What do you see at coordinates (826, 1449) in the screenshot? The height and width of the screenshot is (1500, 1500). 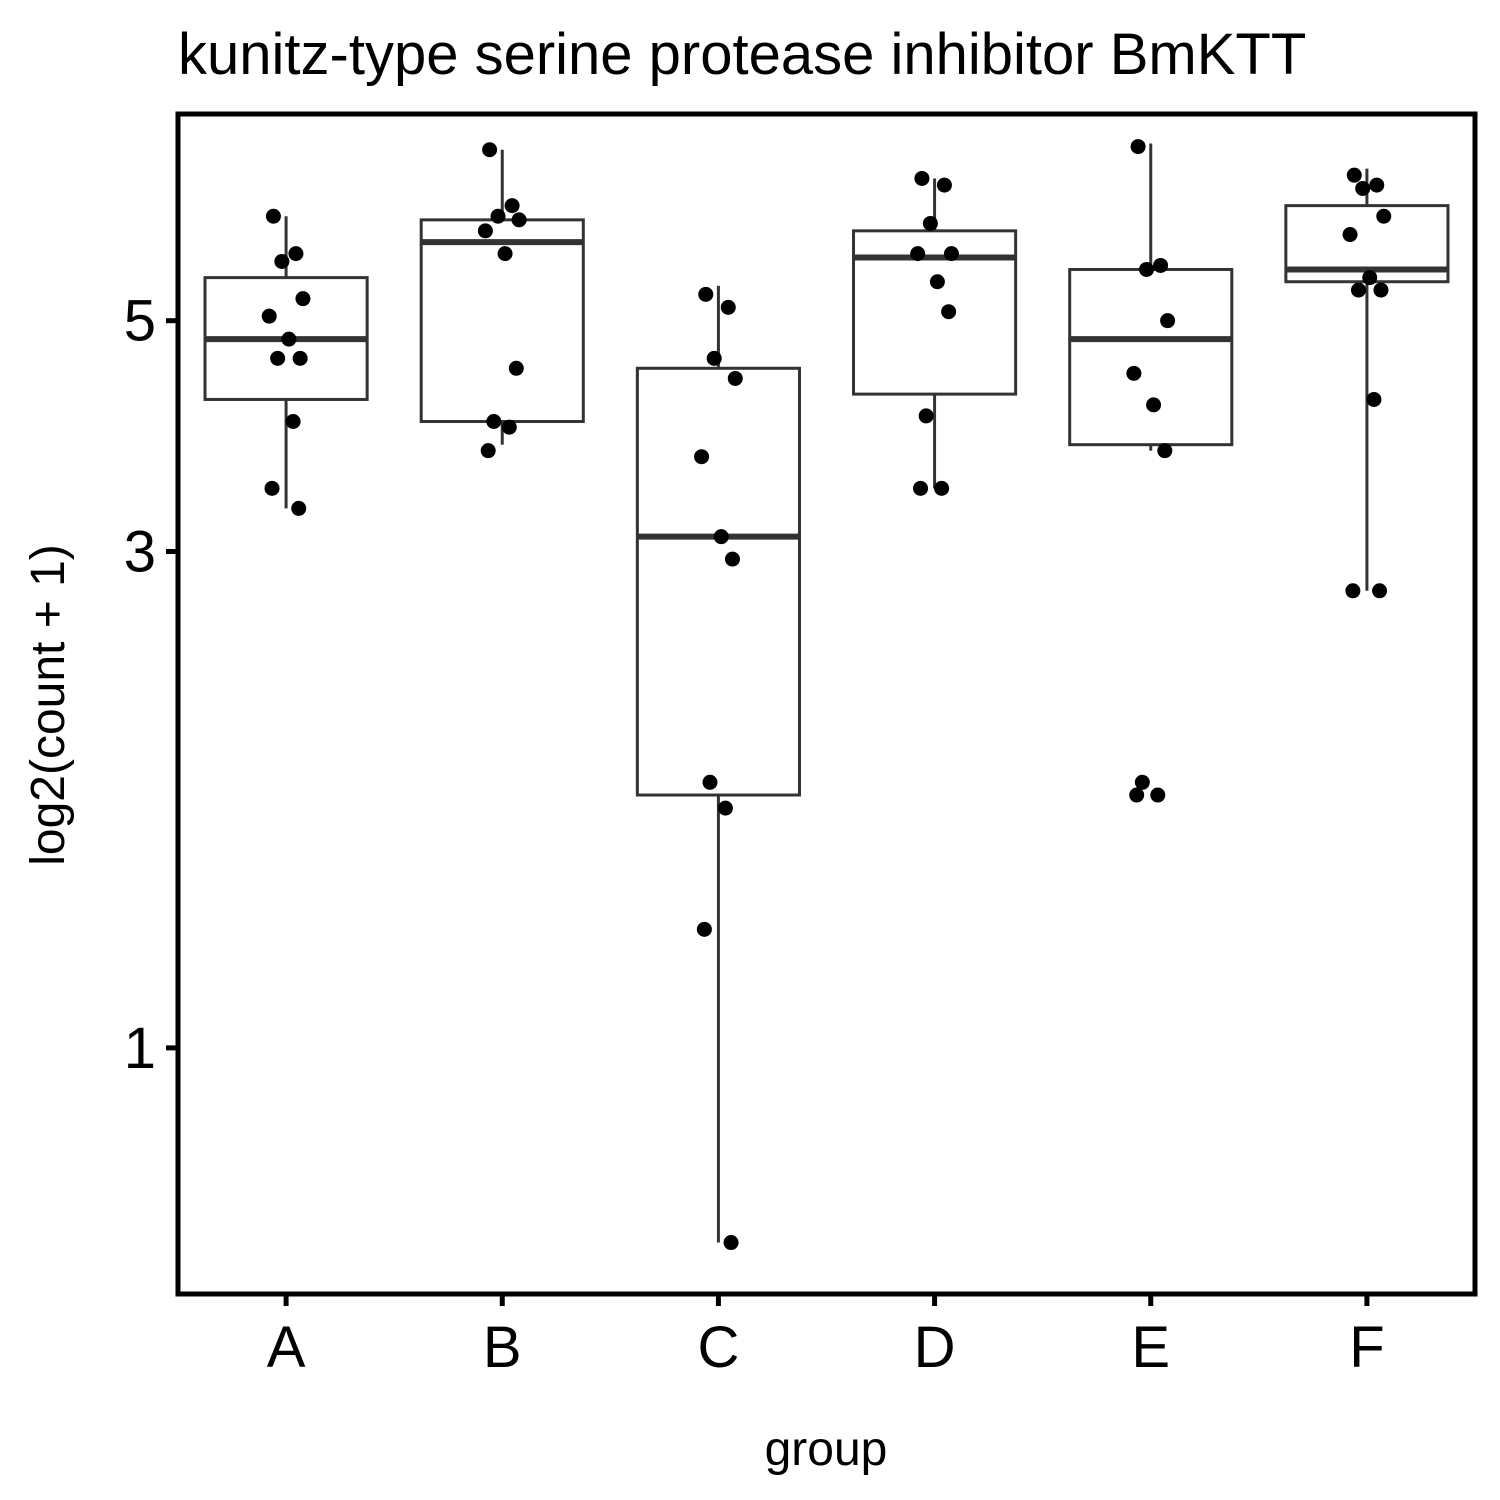 I see `x-axis-title: group` at bounding box center [826, 1449].